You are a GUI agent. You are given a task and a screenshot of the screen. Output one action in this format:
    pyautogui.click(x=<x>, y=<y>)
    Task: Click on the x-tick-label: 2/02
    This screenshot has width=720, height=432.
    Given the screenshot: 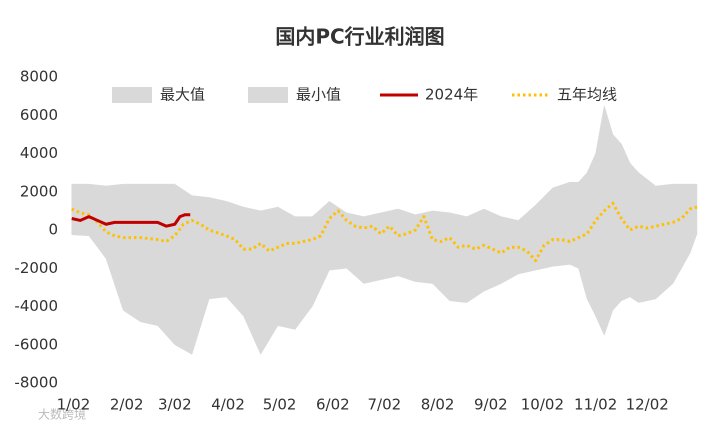 What is the action you would take?
    pyautogui.click(x=127, y=405)
    